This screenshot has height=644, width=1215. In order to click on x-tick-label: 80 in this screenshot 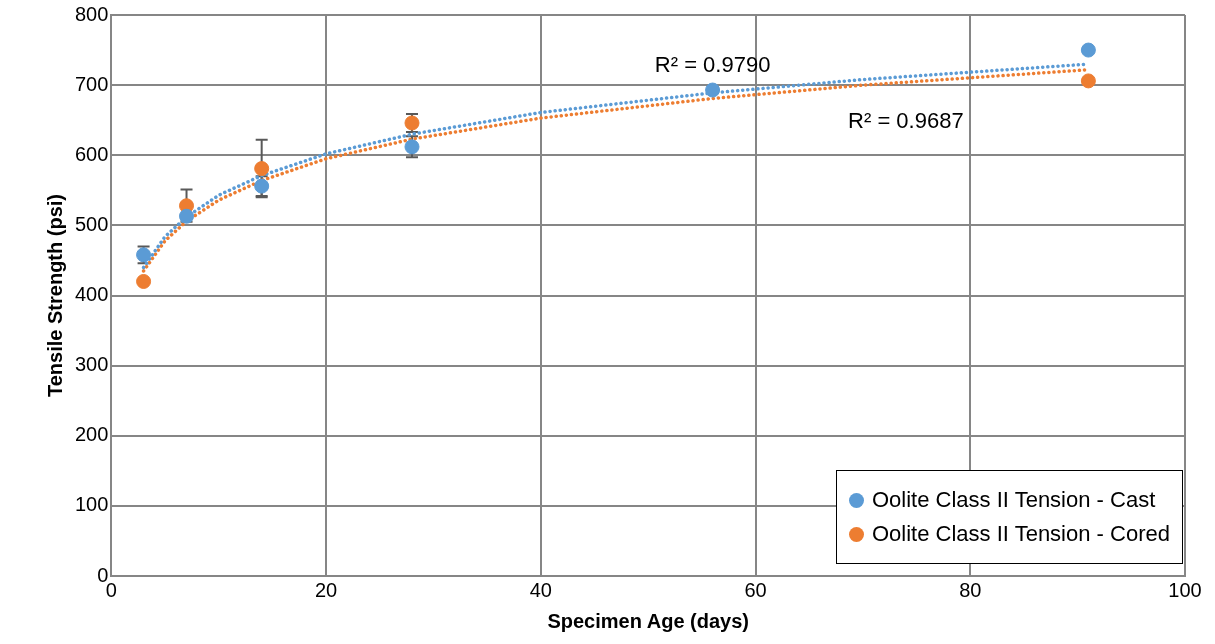, I will do `click(970, 589)`.